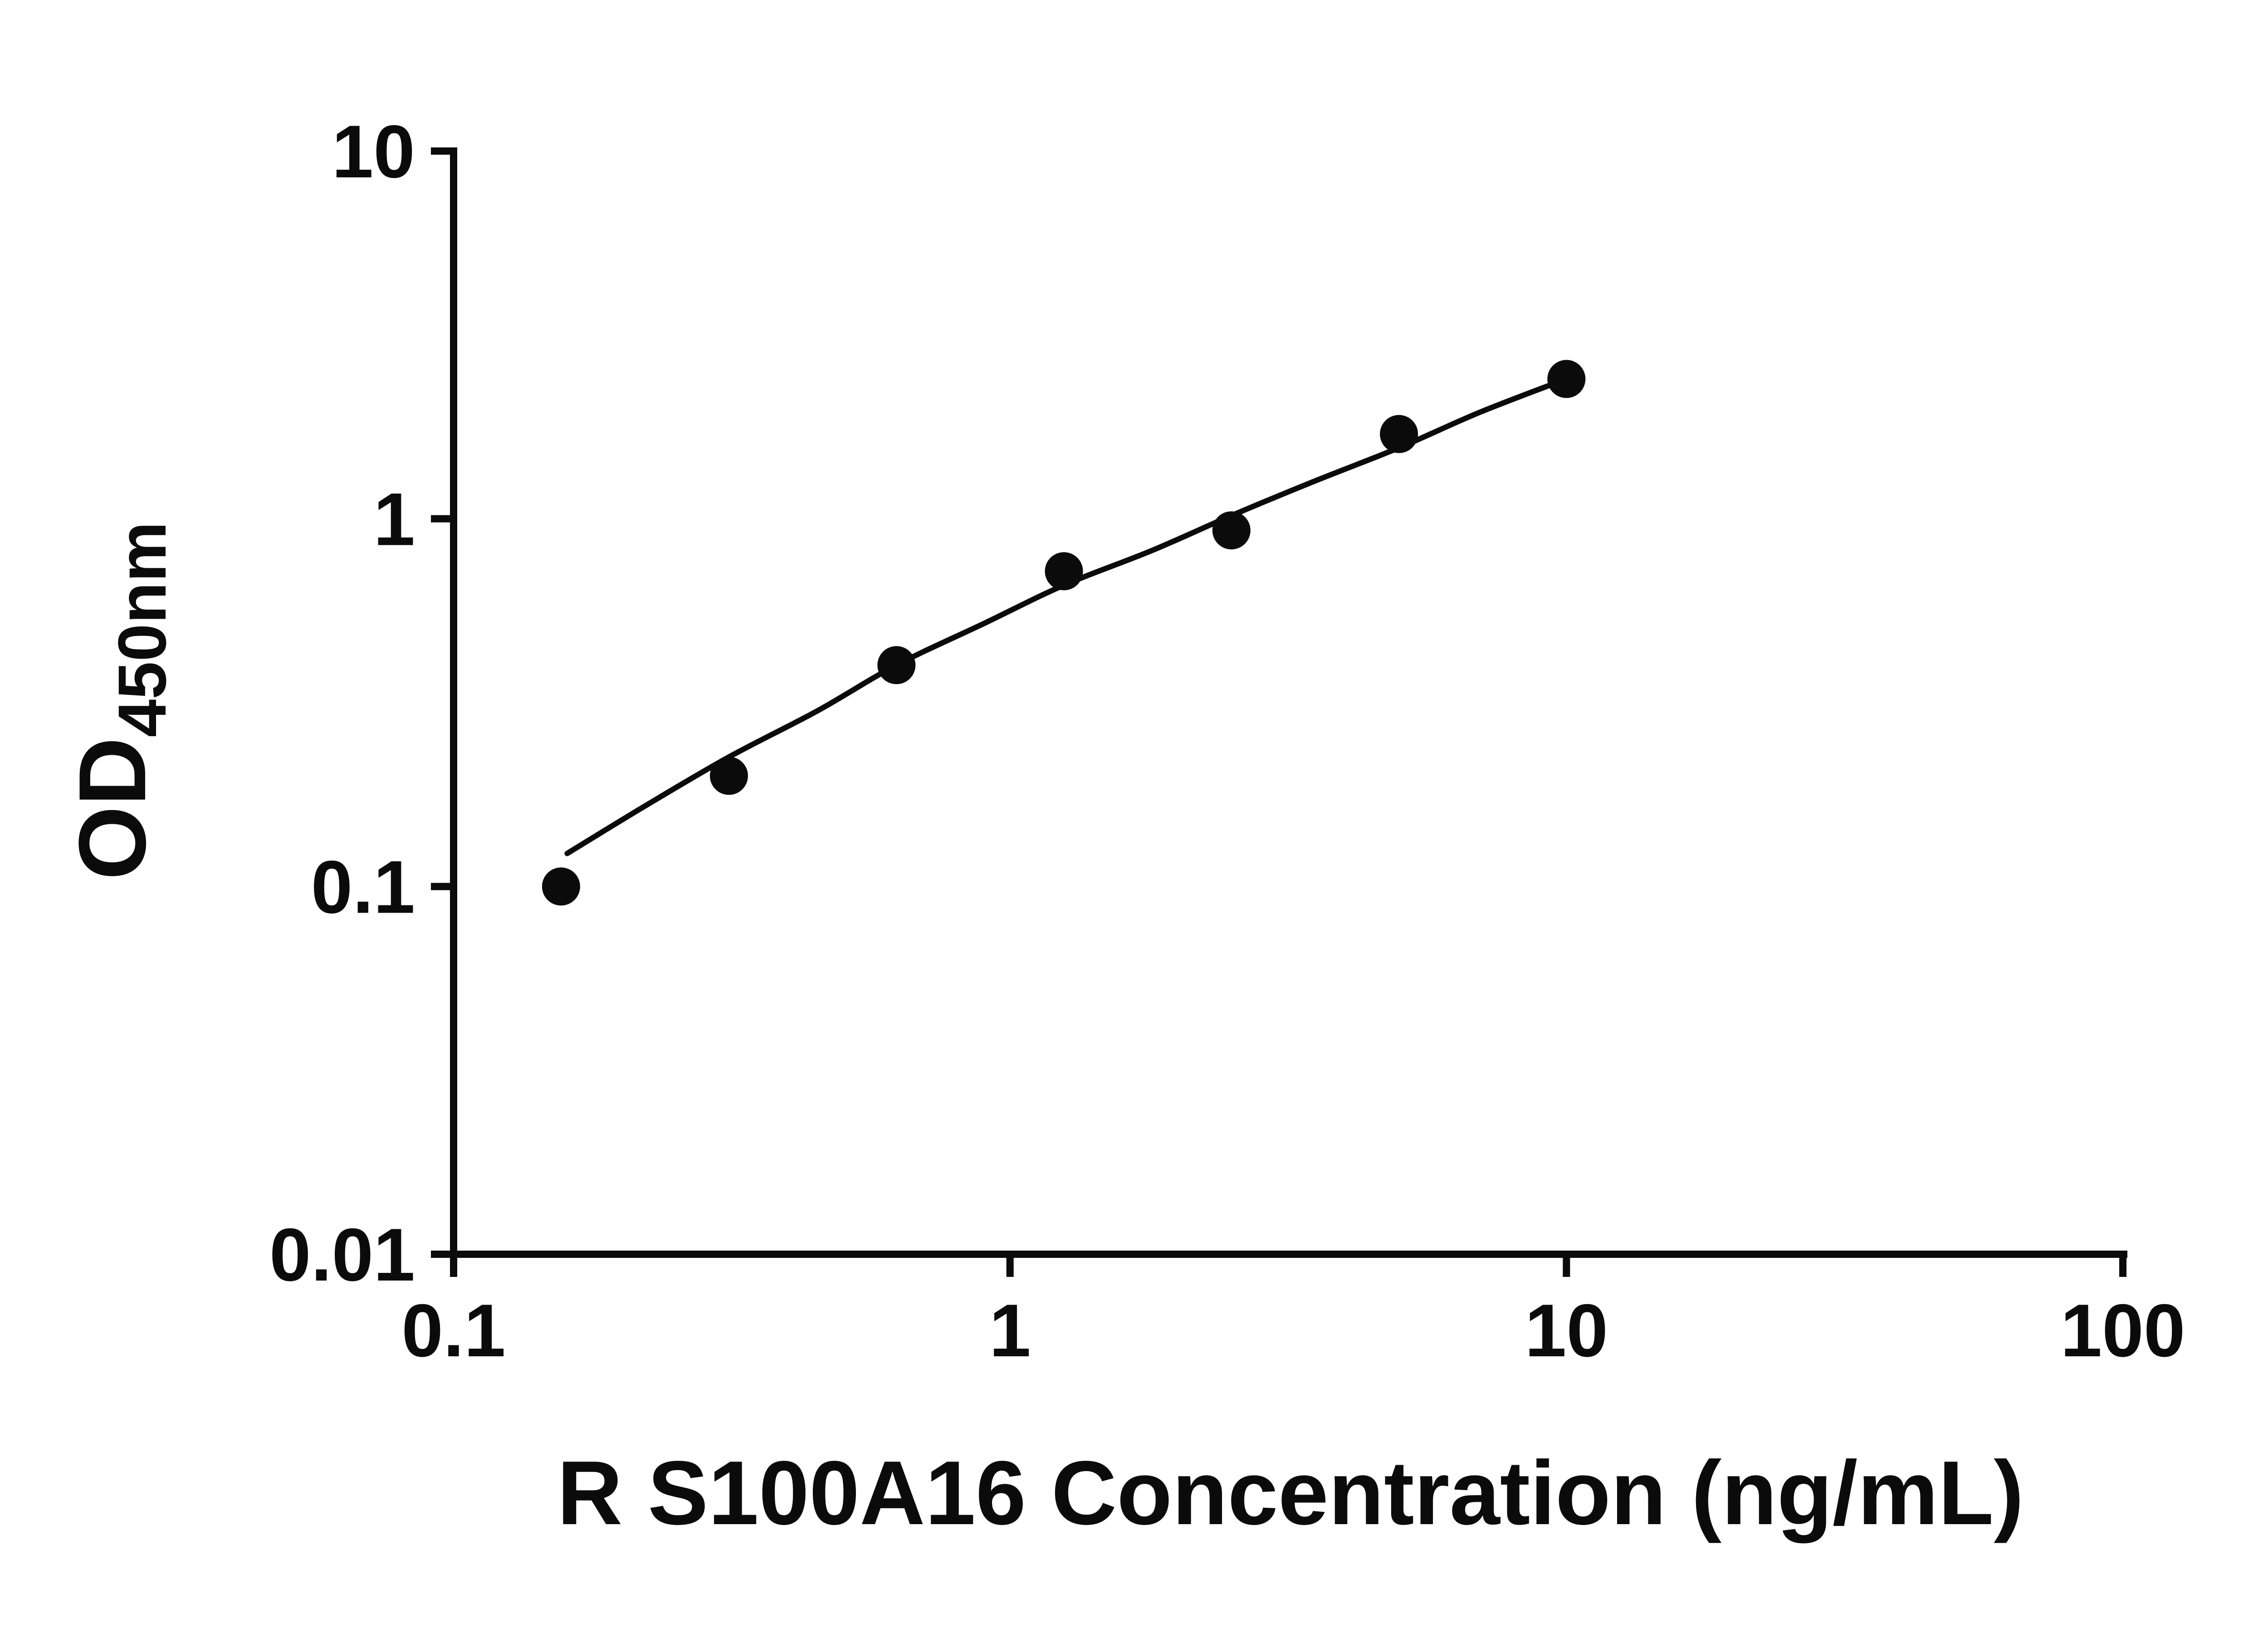  Describe the element at coordinates (1567, 1330) in the screenshot. I see `x-tick-label: 10` at that location.